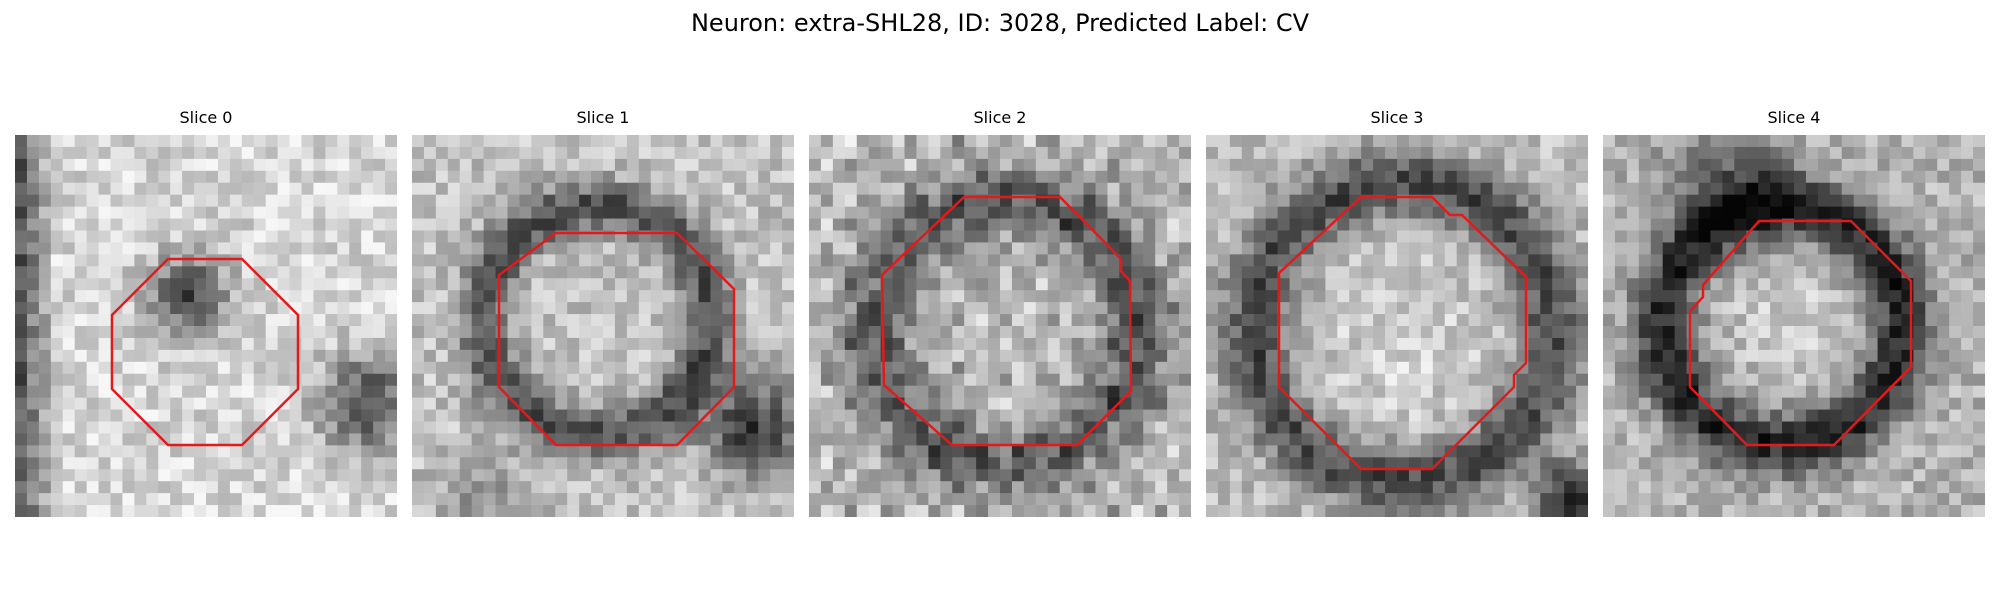 The width and height of the screenshot is (2000, 600). Describe the element at coordinates (603, 117) in the screenshot. I see `slice-title: Slice 1` at that location.